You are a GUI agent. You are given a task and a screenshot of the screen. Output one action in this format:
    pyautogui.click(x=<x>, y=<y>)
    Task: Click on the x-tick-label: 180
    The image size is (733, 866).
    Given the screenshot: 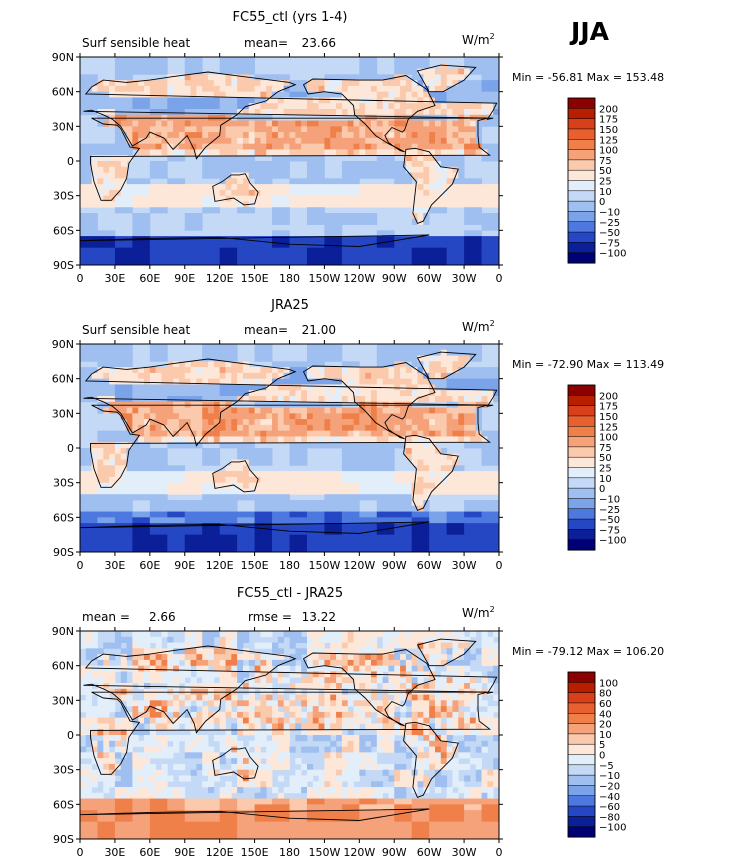 What is the action you would take?
    pyautogui.click(x=289, y=278)
    